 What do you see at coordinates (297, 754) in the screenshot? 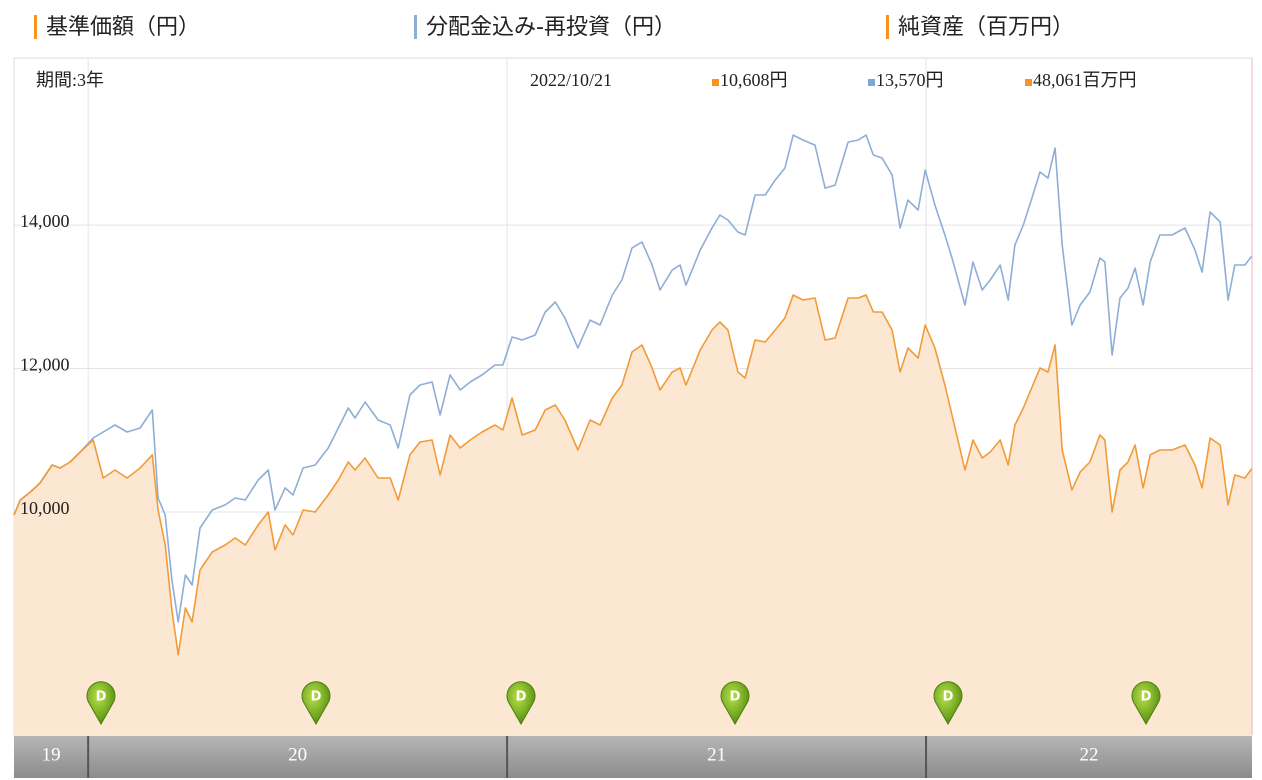
I see `x-tick-label: 20` at bounding box center [297, 754].